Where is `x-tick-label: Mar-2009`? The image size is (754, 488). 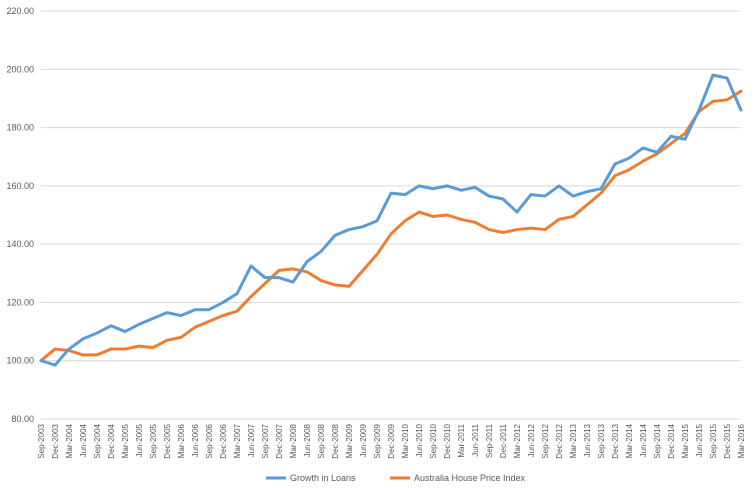 x-tick-label: Mar-2009 is located at coordinates (349, 440).